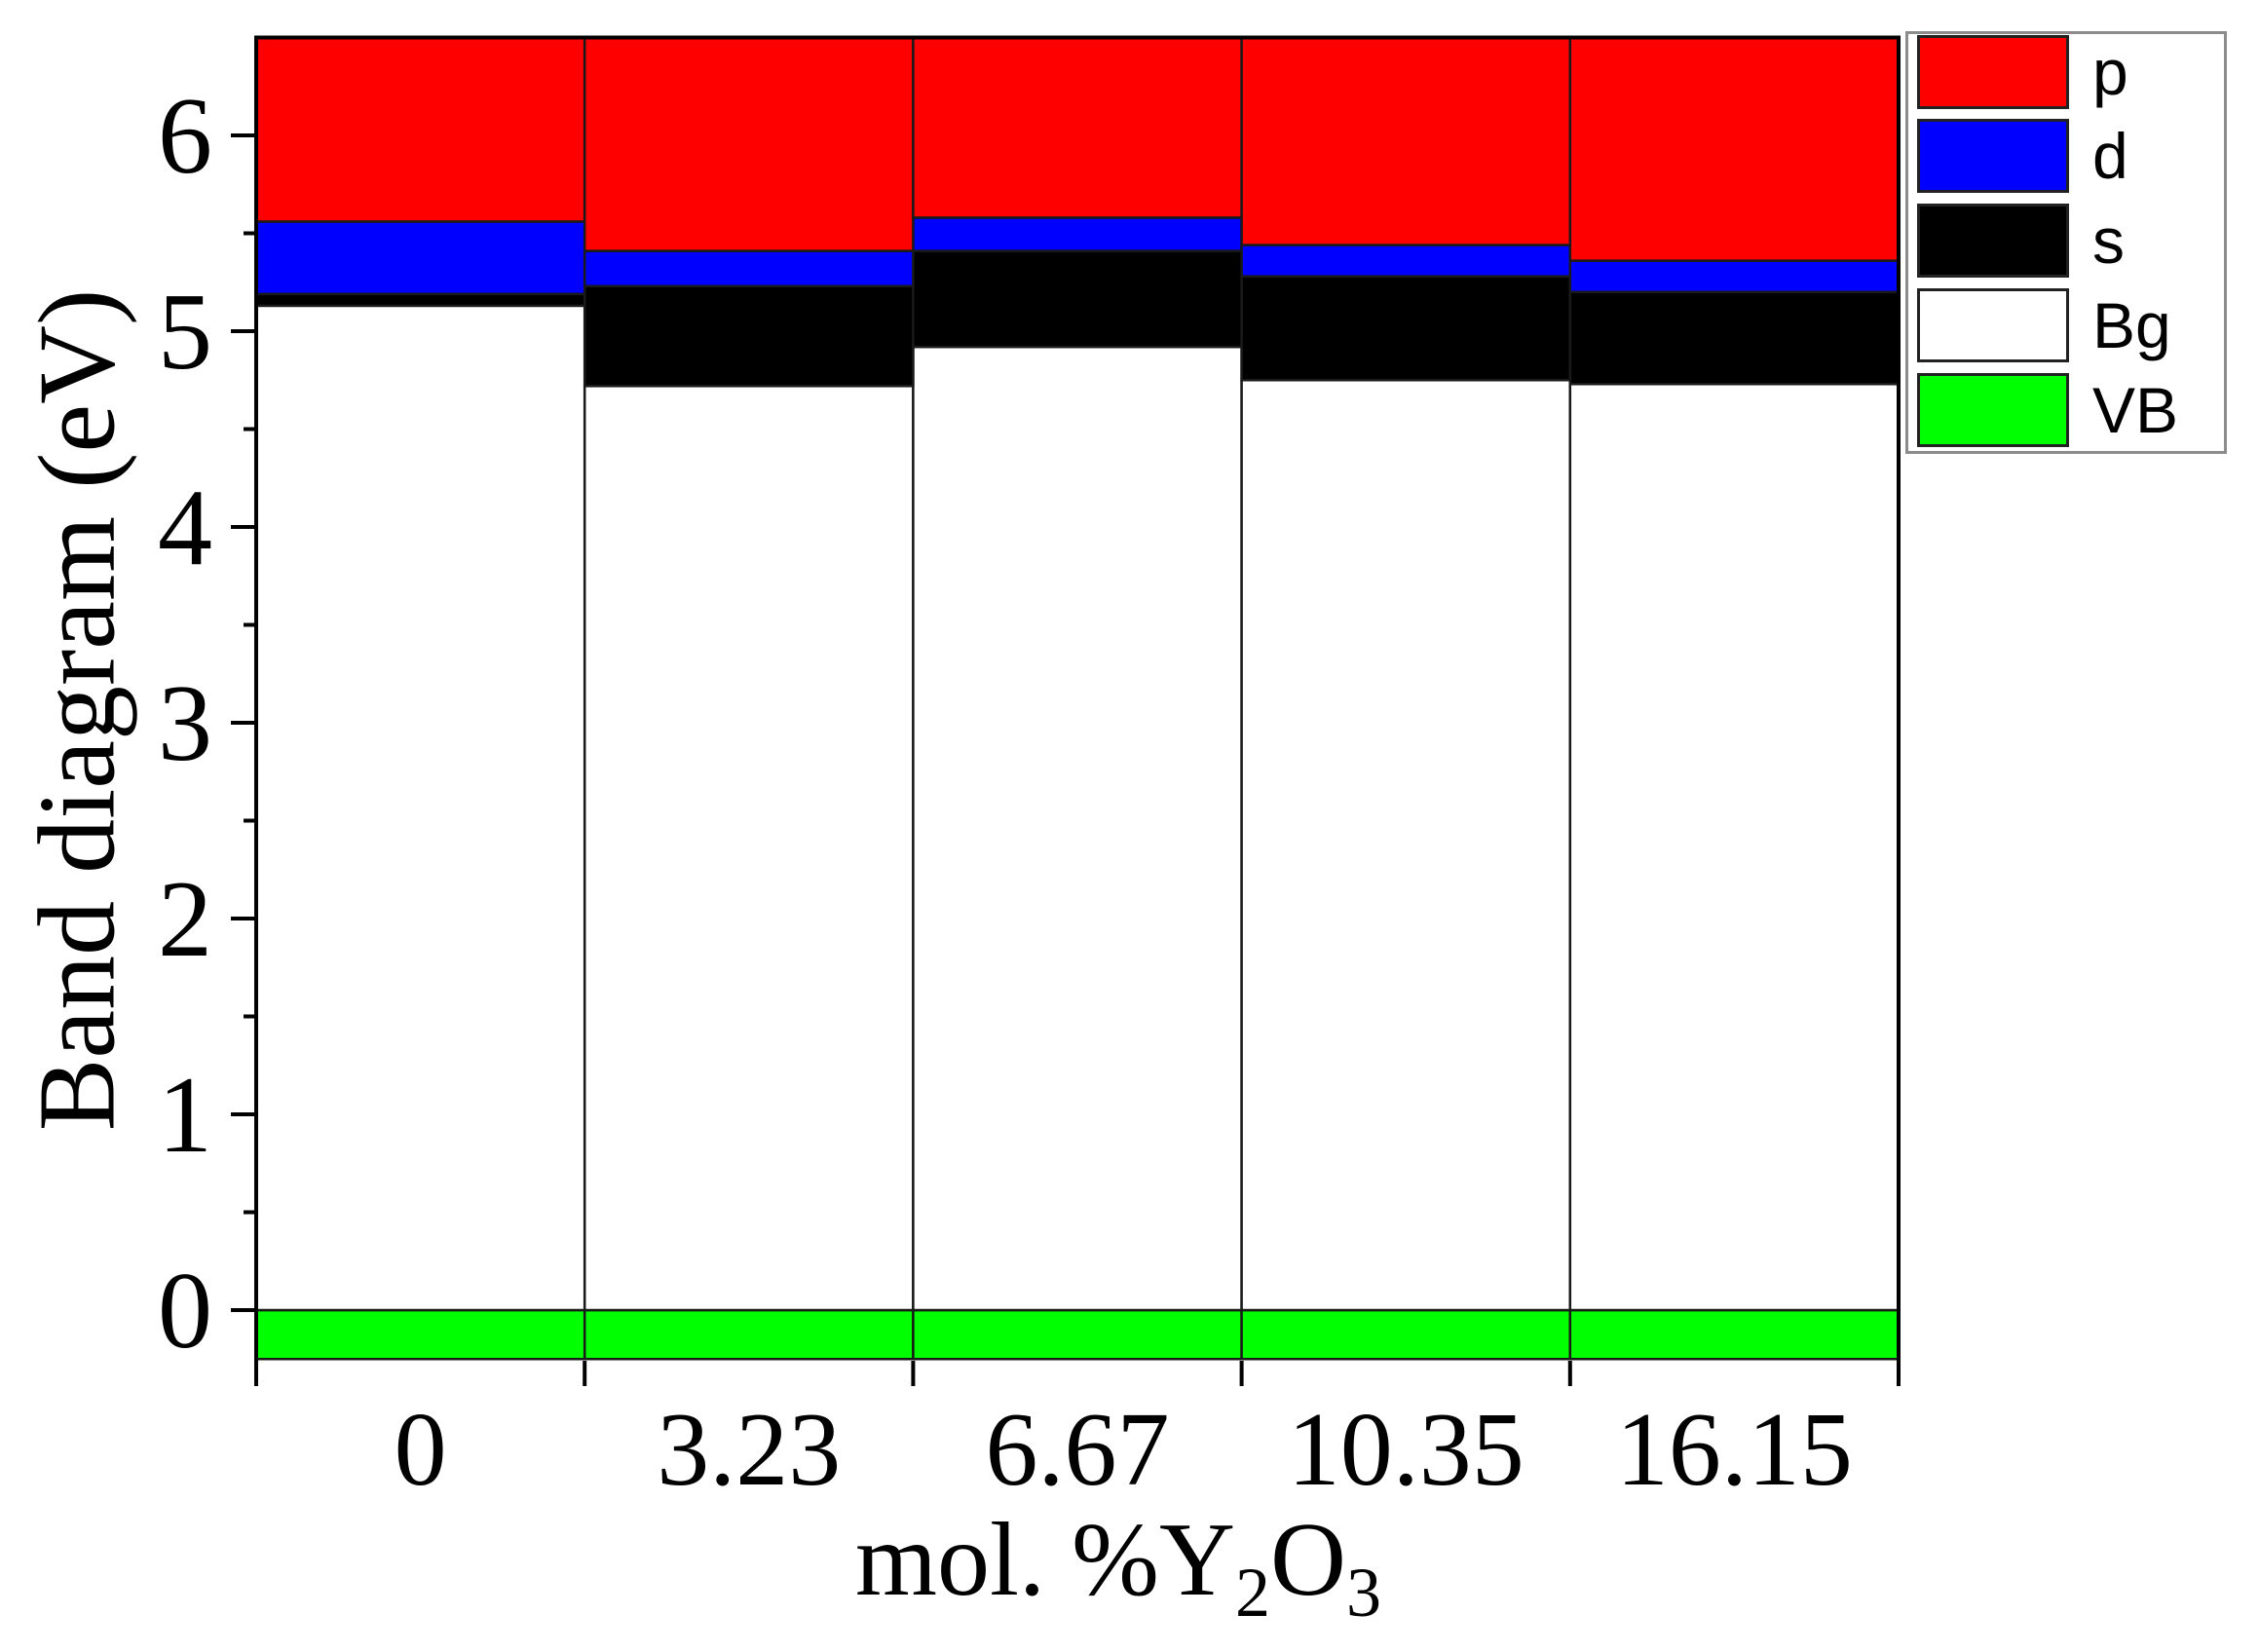 The image size is (2259, 1652). What do you see at coordinates (2110, 72) in the screenshot?
I see `legend-label-p: p` at bounding box center [2110, 72].